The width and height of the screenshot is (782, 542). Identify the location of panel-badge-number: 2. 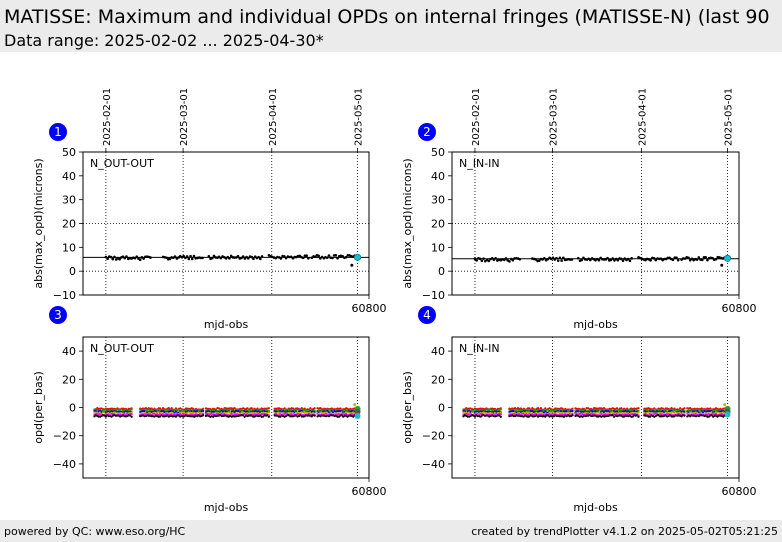
(427, 132).